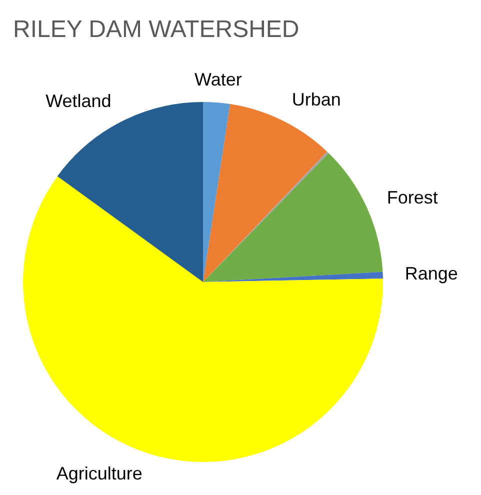 The height and width of the screenshot is (495, 481). What do you see at coordinates (218, 80) in the screenshot?
I see `slice-label: Water` at bounding box center [218, 80].